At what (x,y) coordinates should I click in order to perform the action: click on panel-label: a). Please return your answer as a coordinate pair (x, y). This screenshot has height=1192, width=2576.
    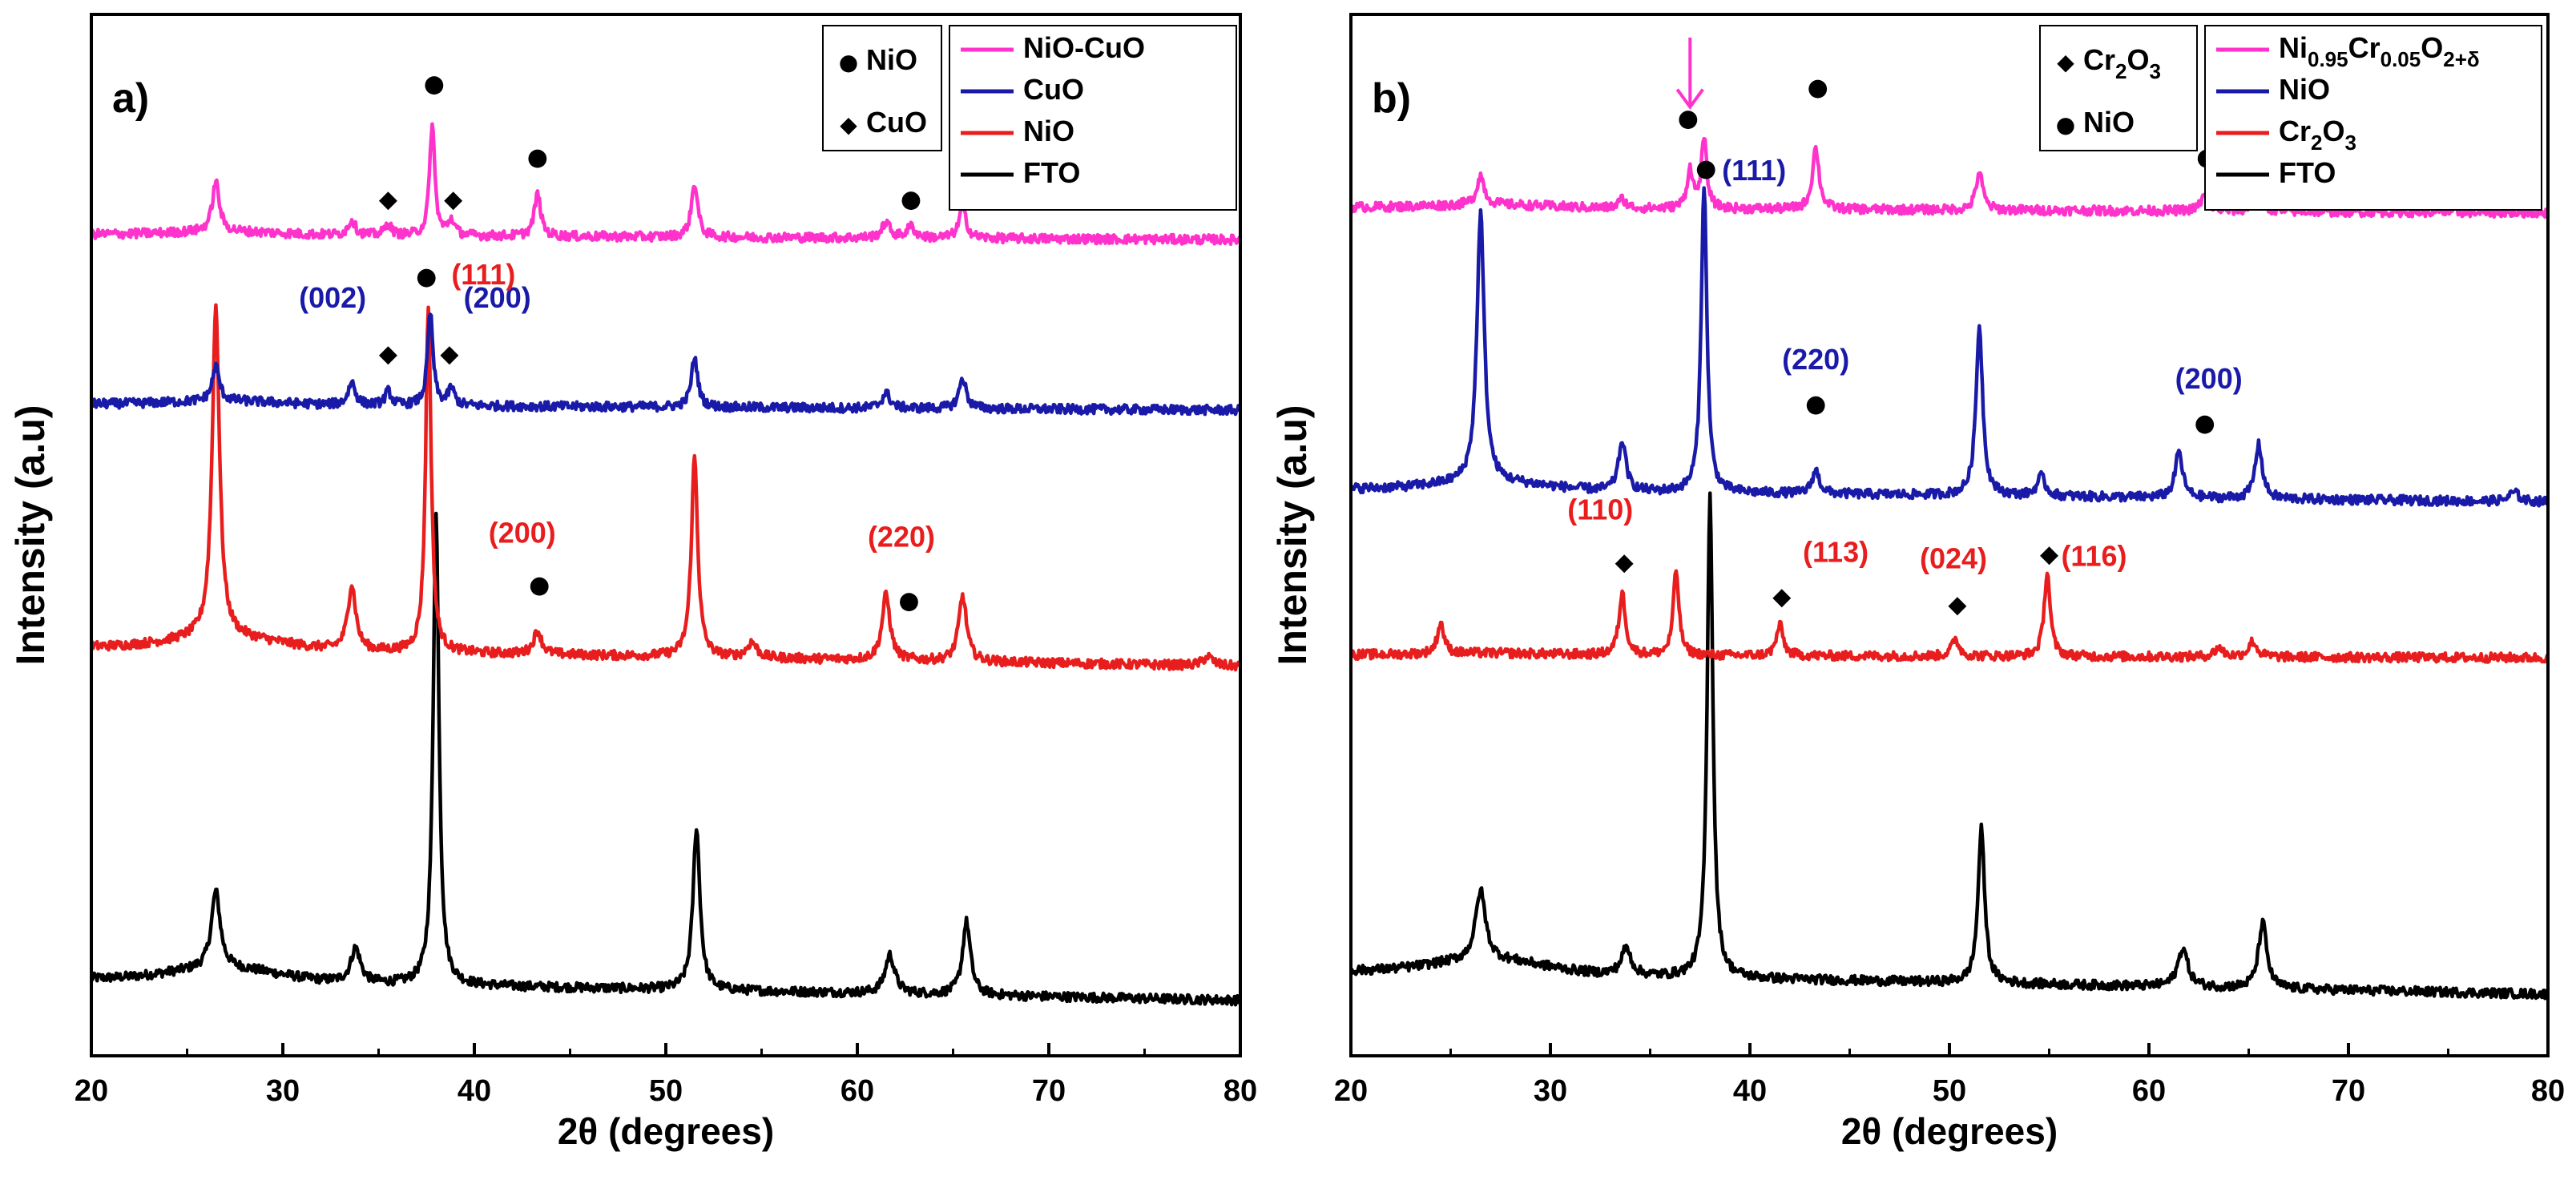
    Looking at the image, I should click on (130, 98).